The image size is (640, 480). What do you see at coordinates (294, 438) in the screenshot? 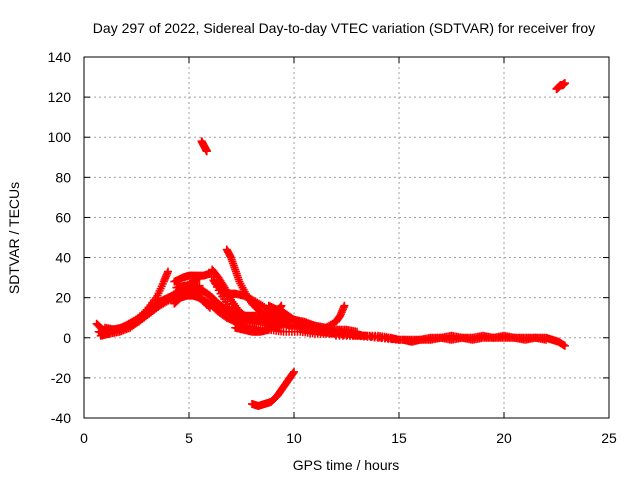
I see `x-tick-label: 10` at bounding box center [294, 438].